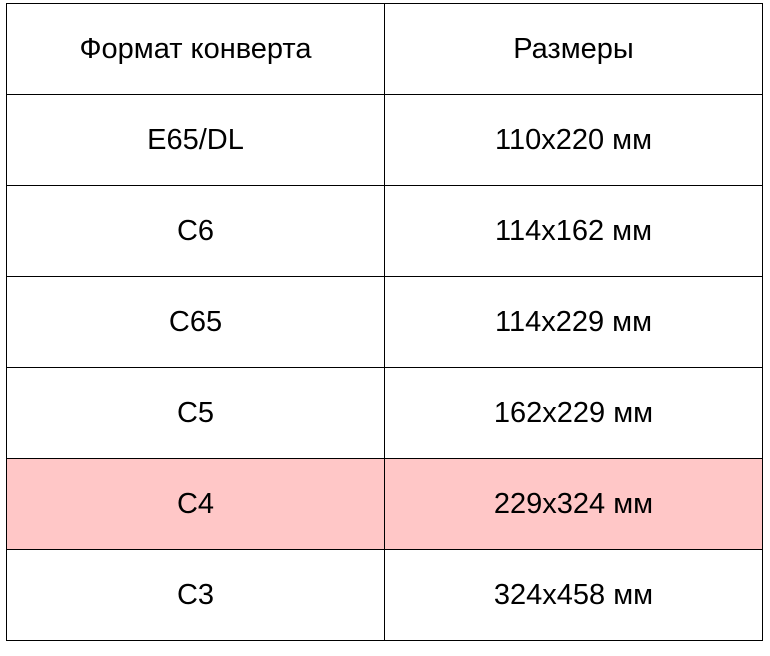  What do you see at coordinates (195, 322) in the screenshot?
I see `format-cell: C65` at bounding box center [195, 322].